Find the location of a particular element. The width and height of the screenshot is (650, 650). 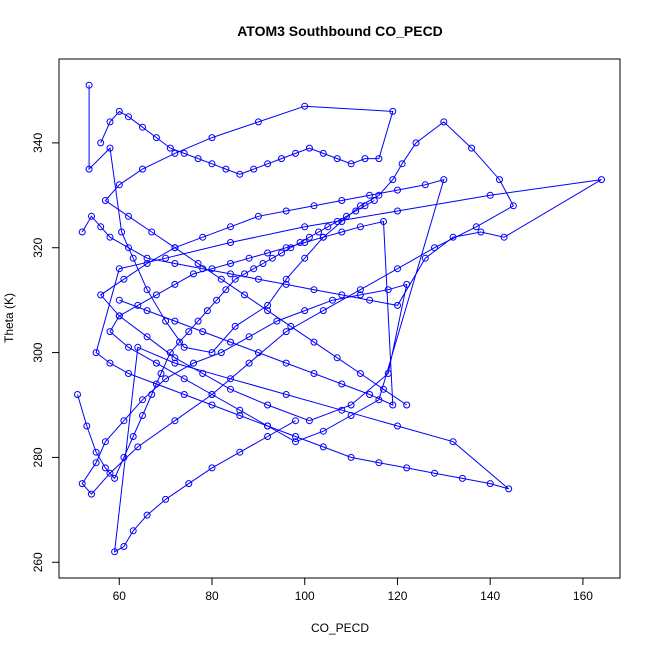

y-tick-label: 280 is located at coordinates (38, 457).